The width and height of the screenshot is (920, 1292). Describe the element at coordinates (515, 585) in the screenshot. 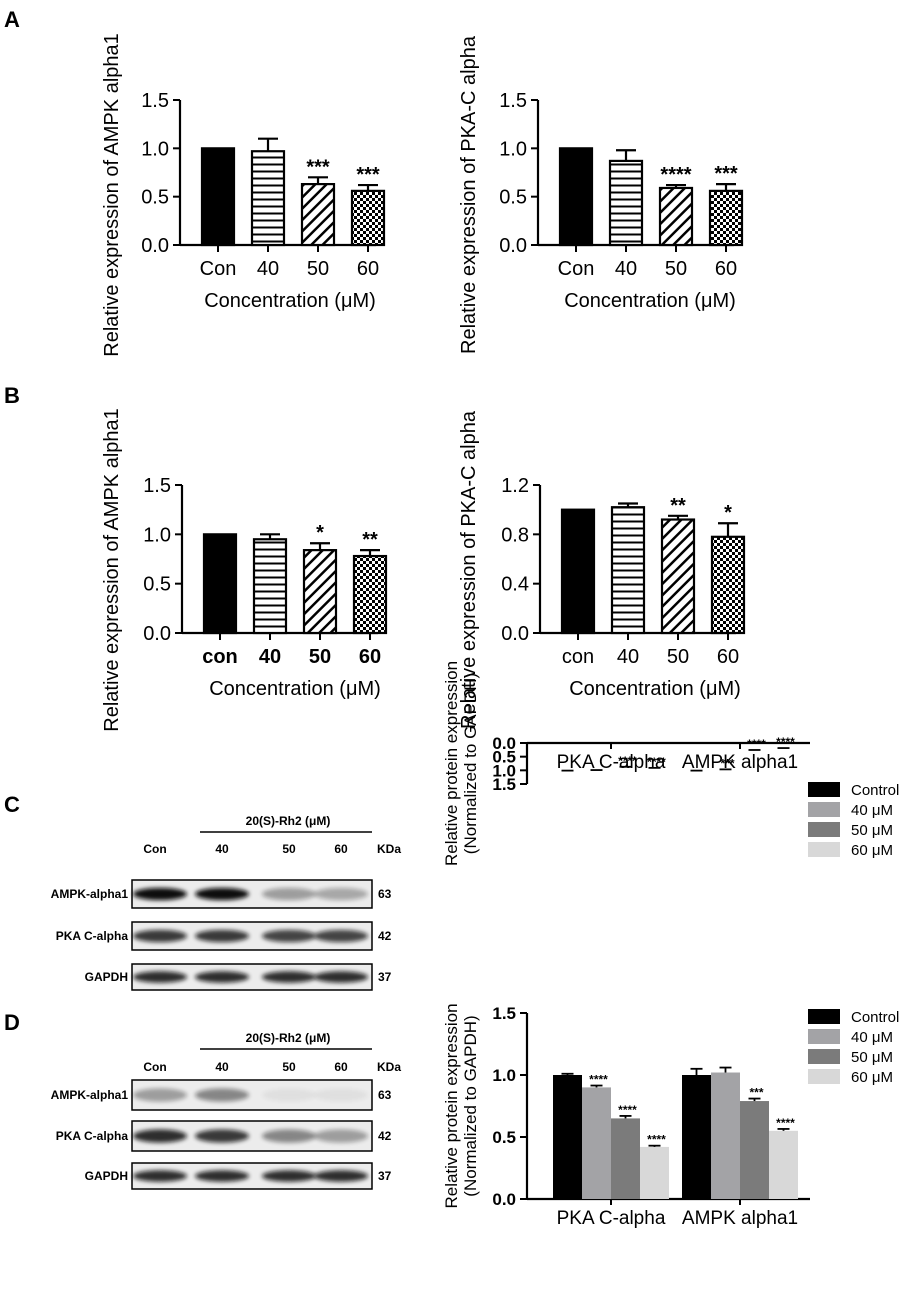

I see `y-tick-label: 0.4` at that location.